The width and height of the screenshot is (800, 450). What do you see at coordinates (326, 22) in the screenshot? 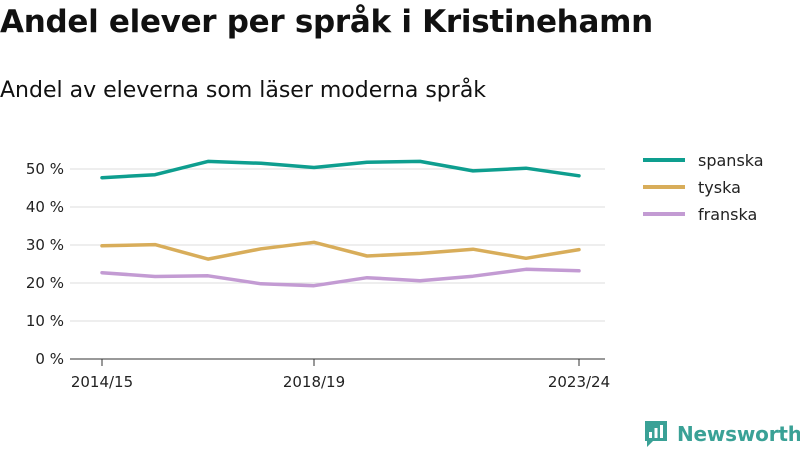
I see `chart-title: Andel elever per språk i Kristinehamn` at bounding box center [326, 22].